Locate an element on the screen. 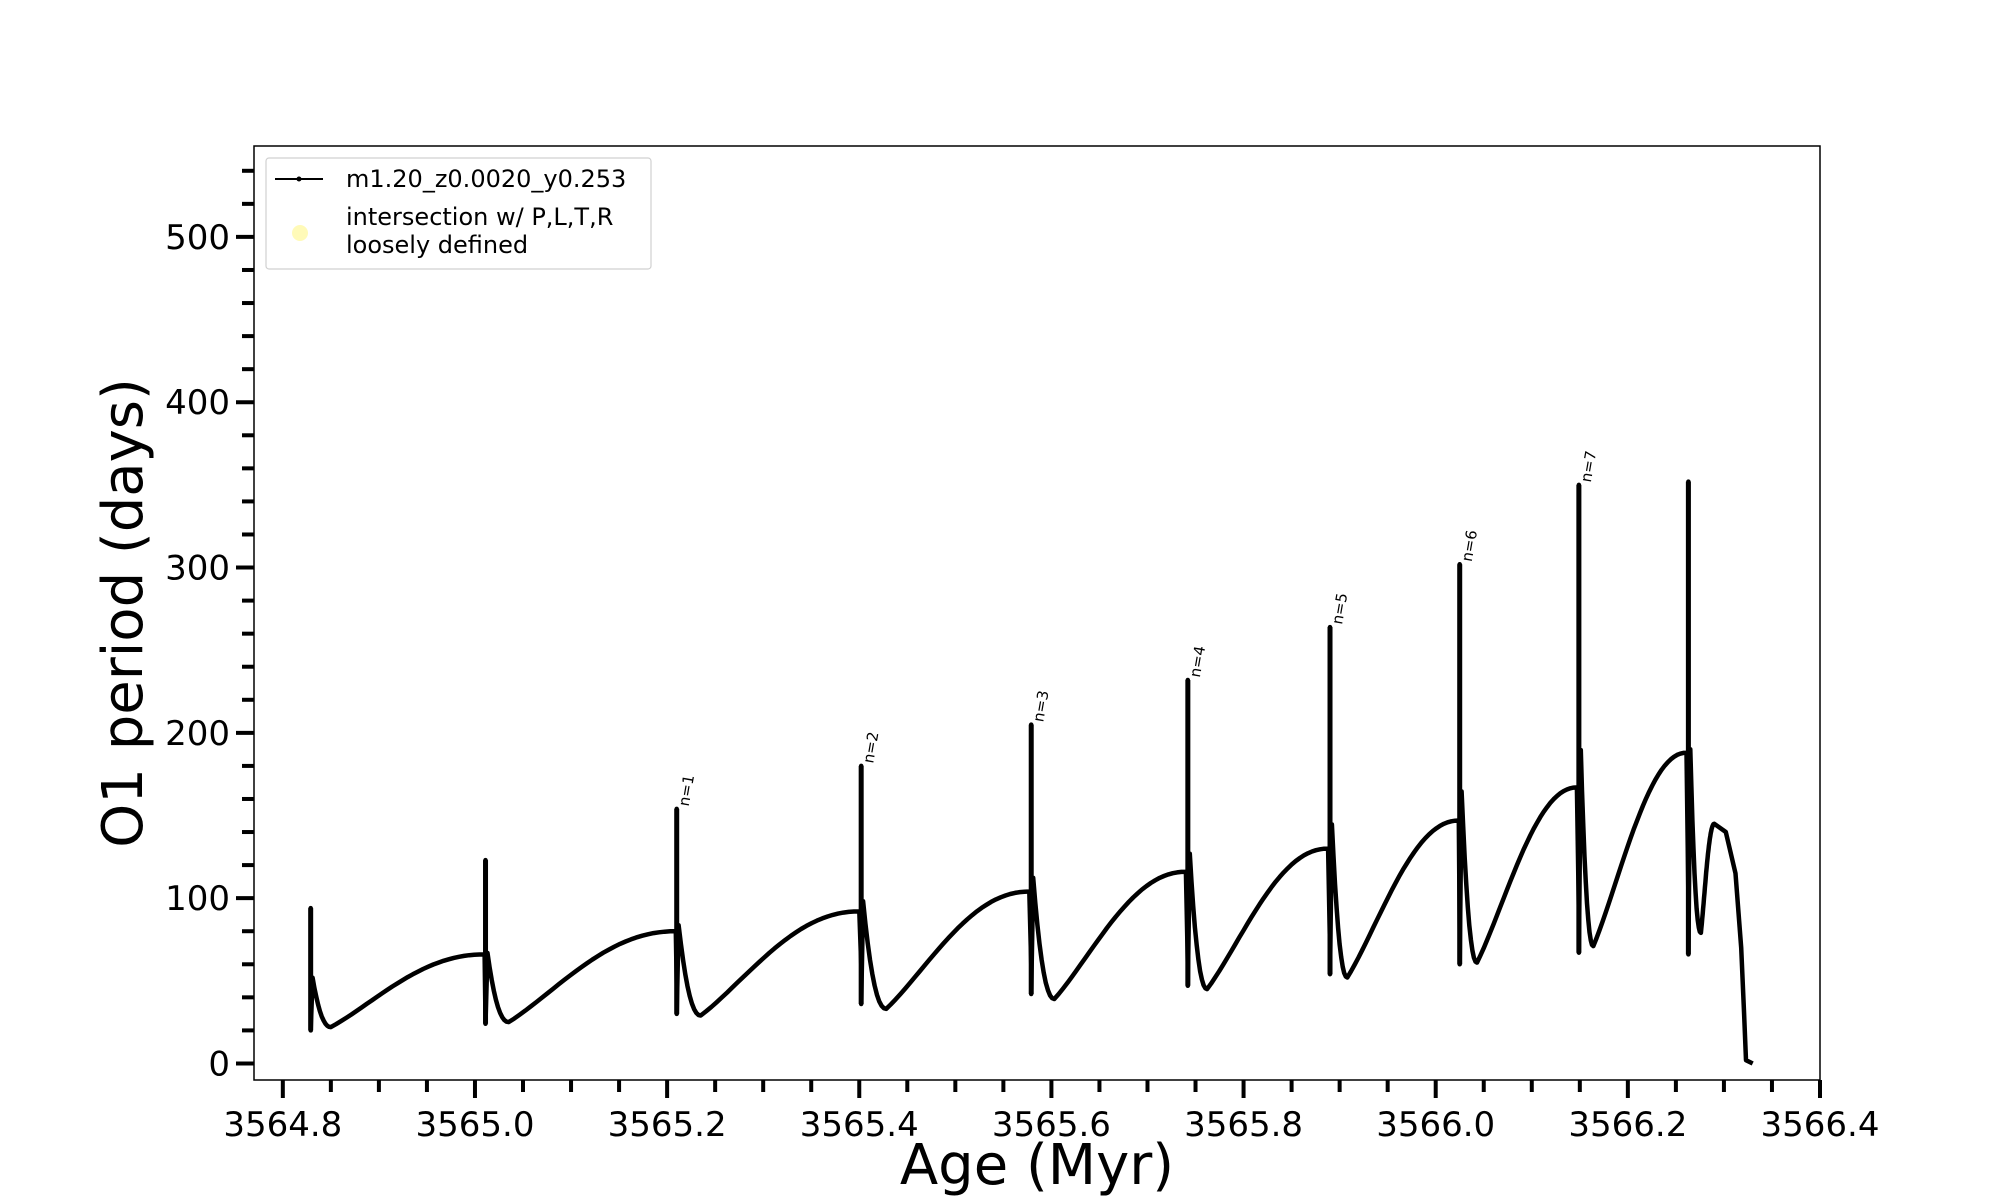 This screenshot has height=1200, width=2000. legend-dot-marker is located at coordinates (299, 179).